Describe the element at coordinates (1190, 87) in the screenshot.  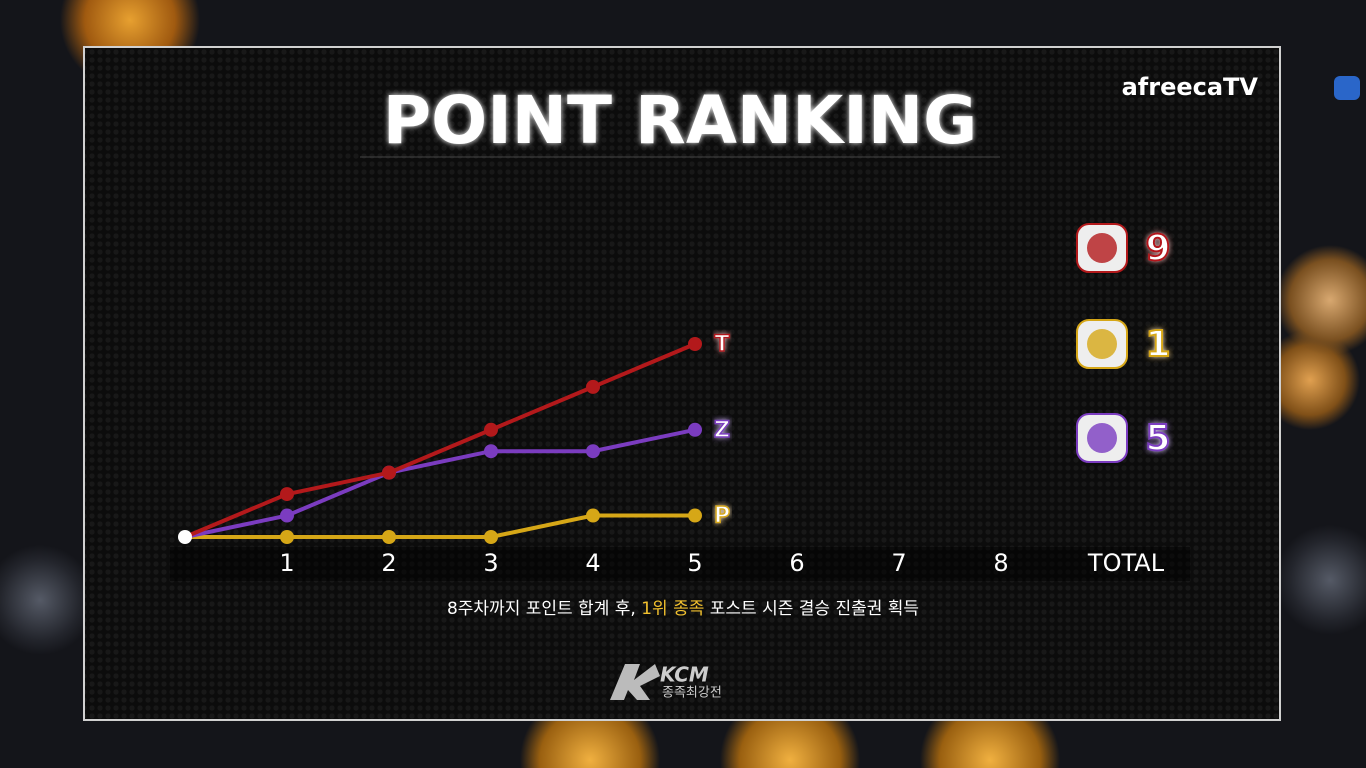
I see `channel-logo: afreecaTV` at that location.